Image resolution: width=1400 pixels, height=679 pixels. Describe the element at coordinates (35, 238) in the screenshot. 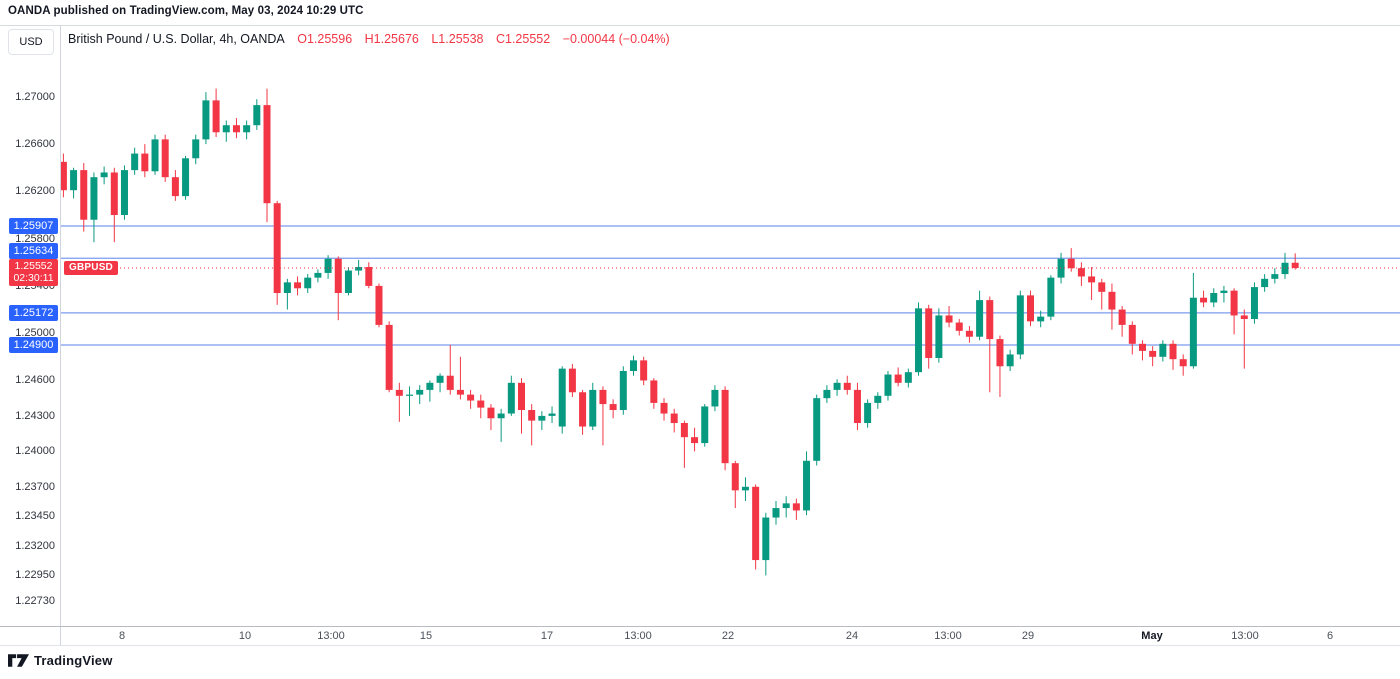

I see `price-tick-label: 1.25800` at that location.